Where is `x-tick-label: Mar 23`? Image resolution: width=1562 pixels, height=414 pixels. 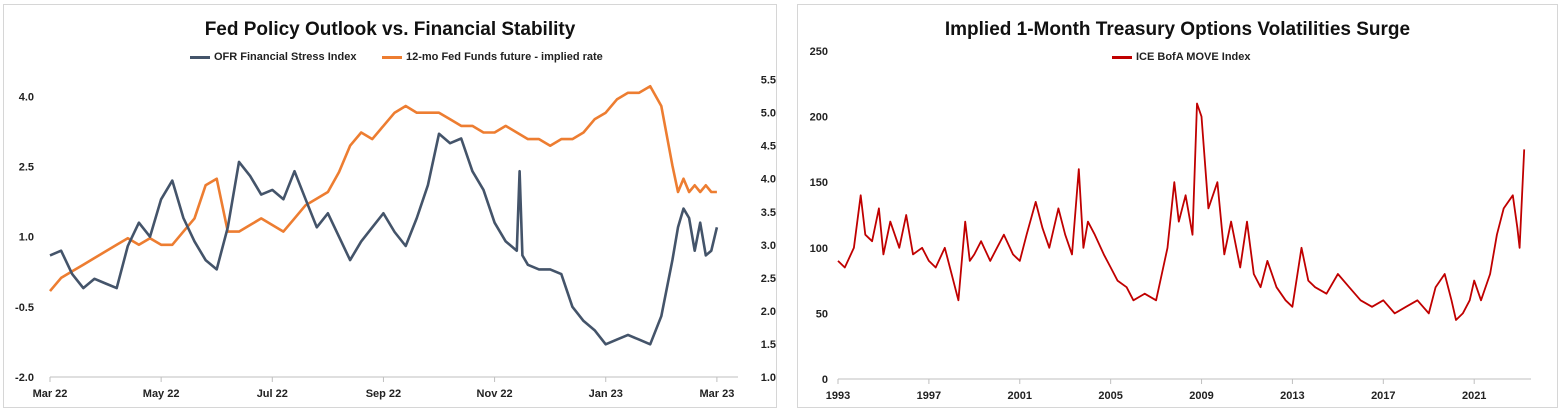 x-tick-label: Mar 23 is located at coordinates (716, 394).